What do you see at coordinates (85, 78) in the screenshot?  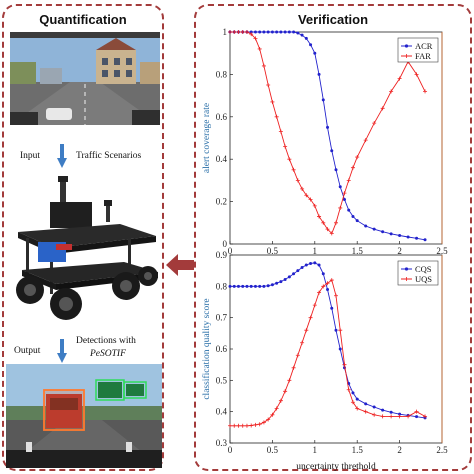 I see `traffic-scenario-image` at bounding box center [85, 78].